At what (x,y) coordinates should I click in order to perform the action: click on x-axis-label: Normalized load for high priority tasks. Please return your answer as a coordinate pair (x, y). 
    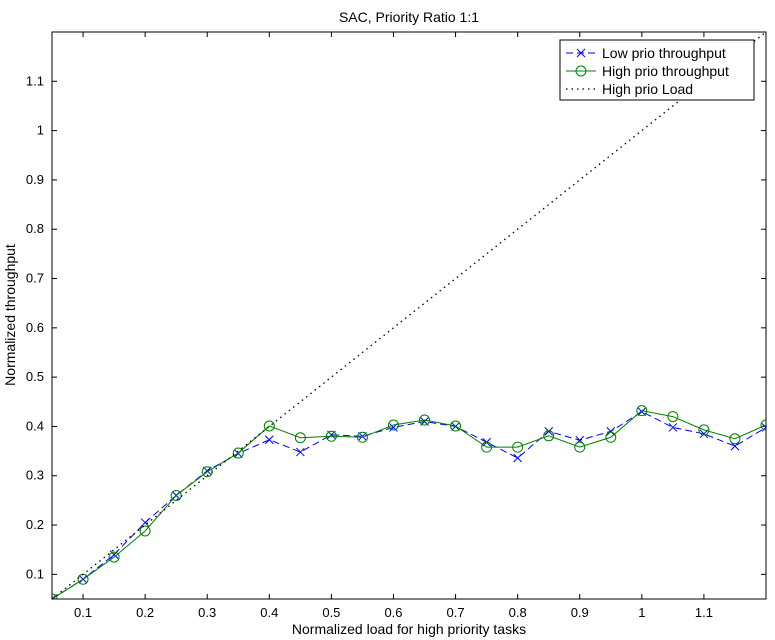
    Looking at the image, I should click on (409, 629).